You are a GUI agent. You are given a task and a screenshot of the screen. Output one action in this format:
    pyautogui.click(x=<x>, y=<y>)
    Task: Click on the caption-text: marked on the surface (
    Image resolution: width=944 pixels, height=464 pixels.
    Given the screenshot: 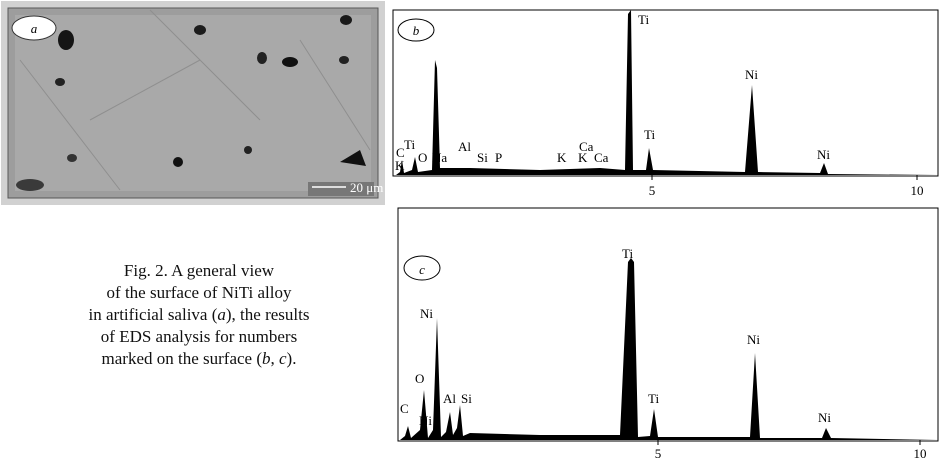 What is the action you would take?
    pyautogui.click(x=181, y=358)
    